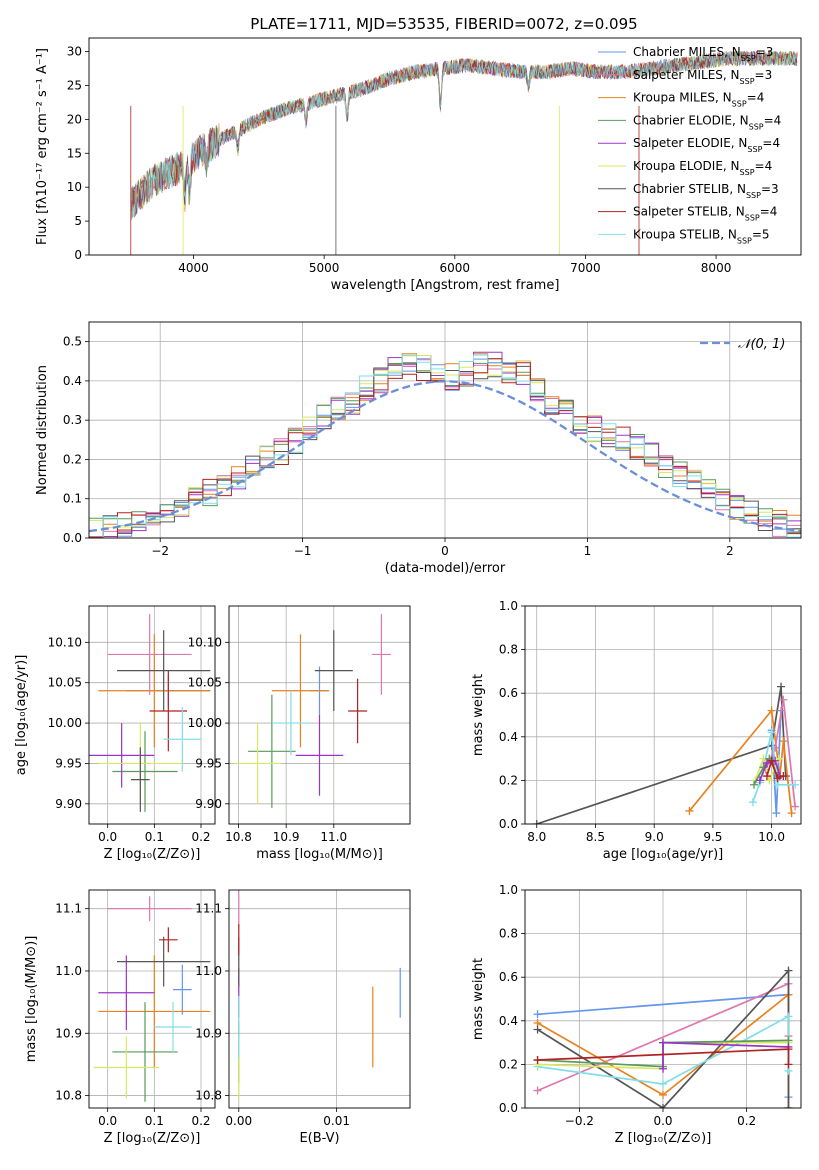  Describe the element at coordinates (712, 837) in the screenshot. I see `x-tick-label: 9.5` at that location.